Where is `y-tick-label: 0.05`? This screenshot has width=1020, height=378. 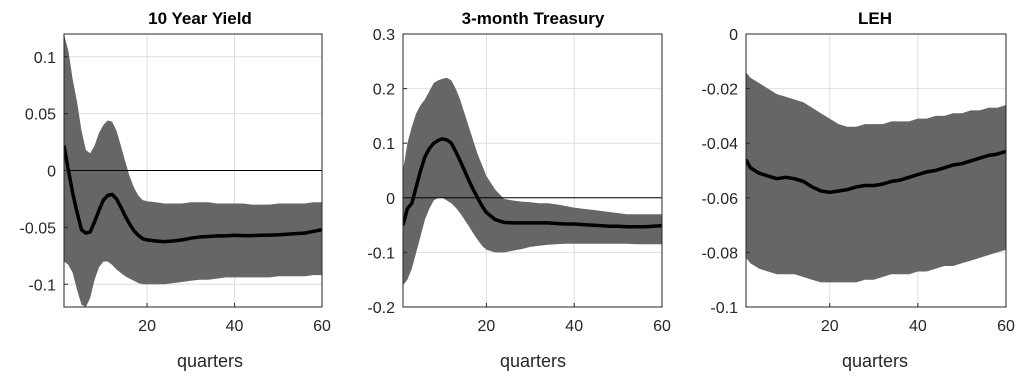
y-tick-label: 0.05 is located at coordinates (40, 115).